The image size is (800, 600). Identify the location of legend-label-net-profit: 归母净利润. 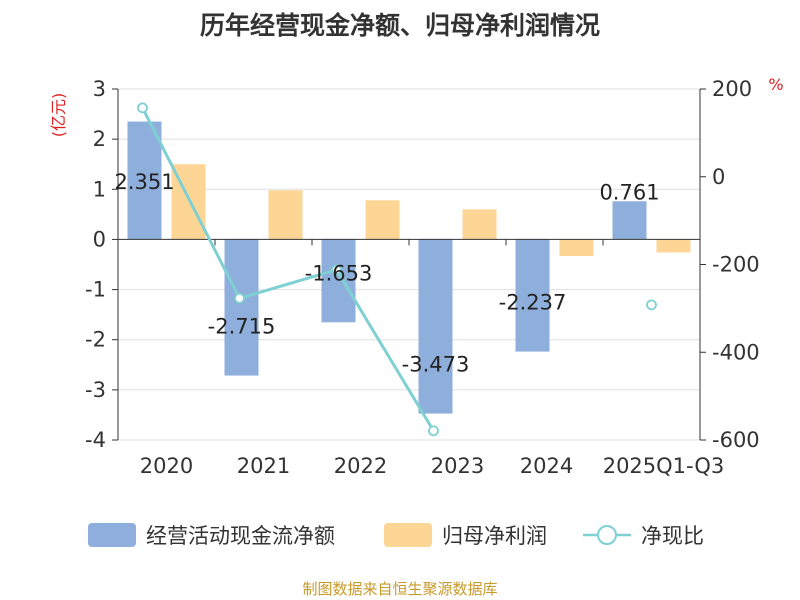
(494, 536).